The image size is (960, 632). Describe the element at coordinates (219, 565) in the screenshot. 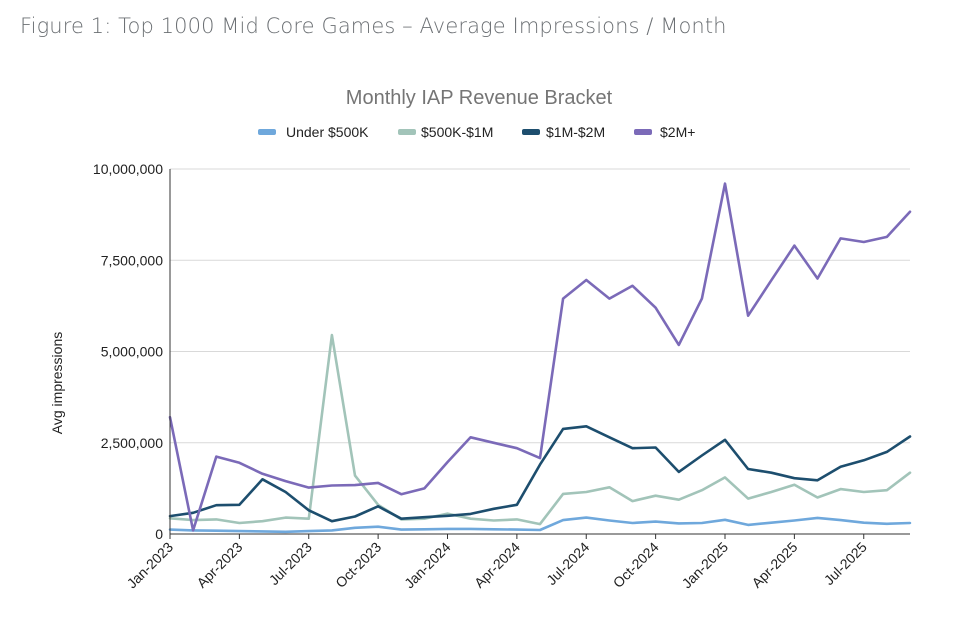

I see `x-tick-label: Apr-2023` at that location.